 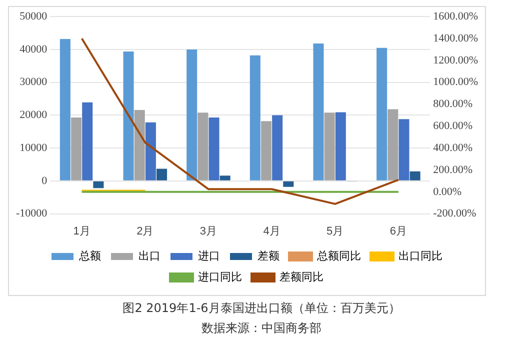 What do you see at coordinates (34, 16) in the screenshot?
I see `y-tick-label: 50000` at bounding box center [34, 16].